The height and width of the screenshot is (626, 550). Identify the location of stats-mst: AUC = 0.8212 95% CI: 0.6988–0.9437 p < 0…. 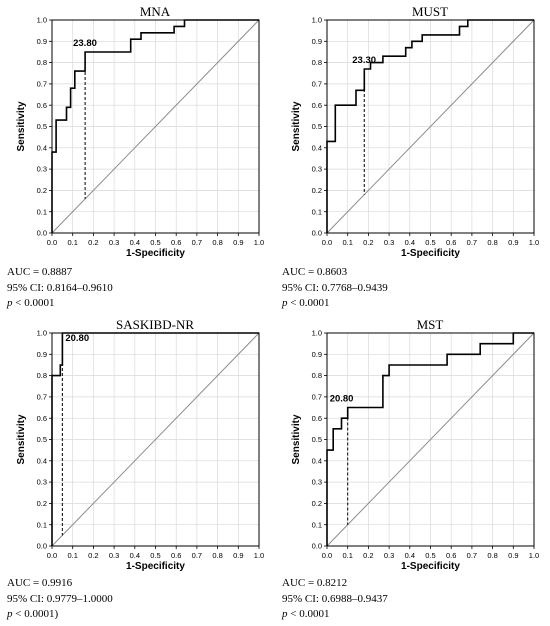
(335, 599).